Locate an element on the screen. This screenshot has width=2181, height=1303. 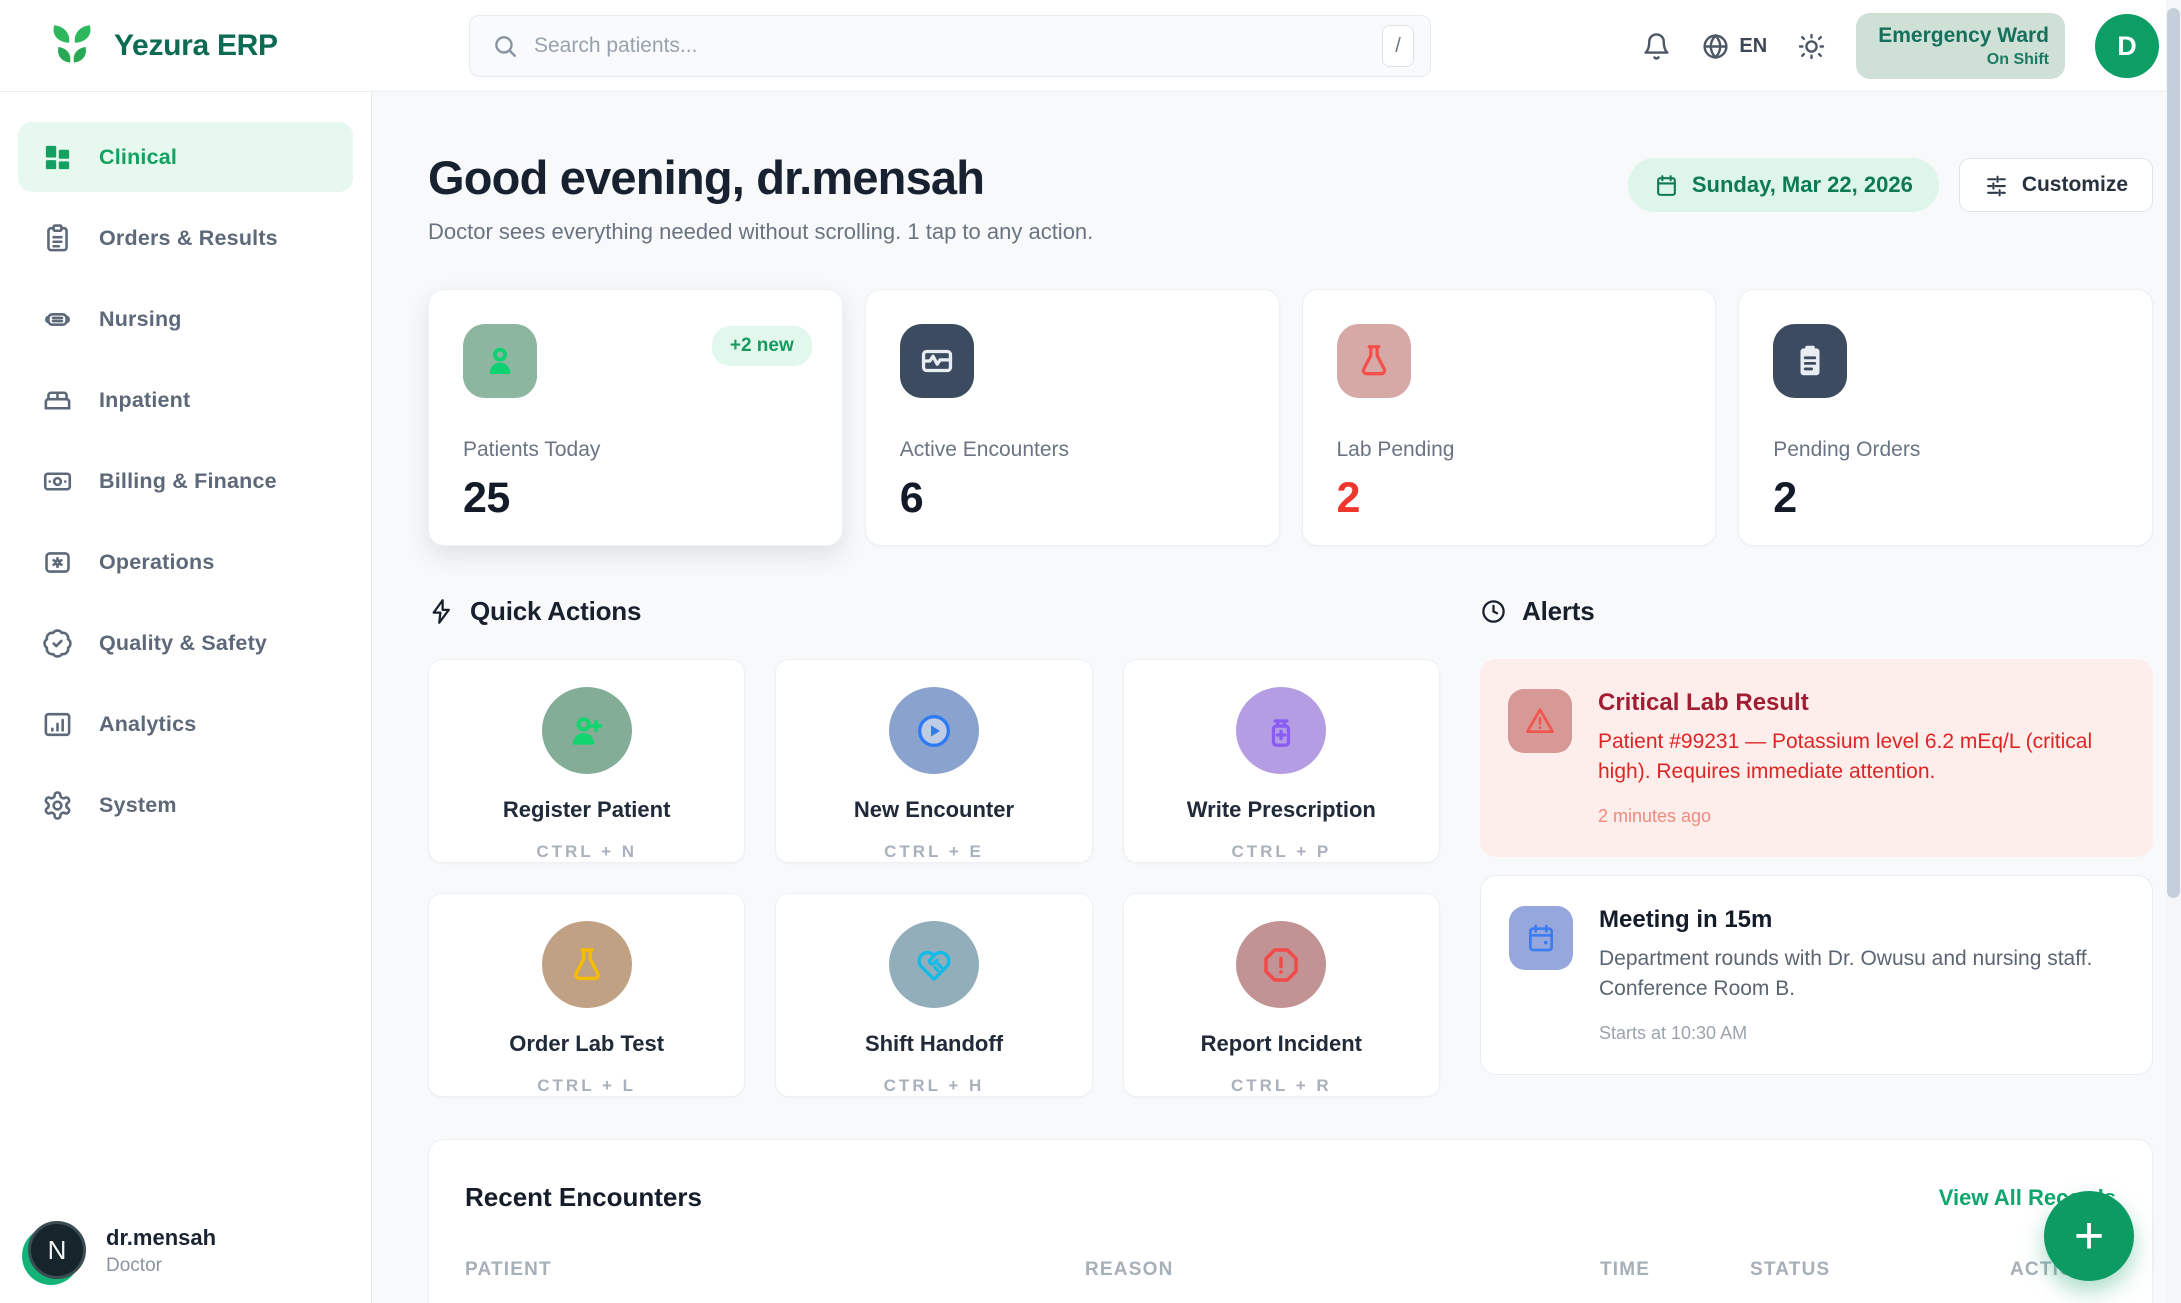
globe-icon is located at coordinates (1716, 46).